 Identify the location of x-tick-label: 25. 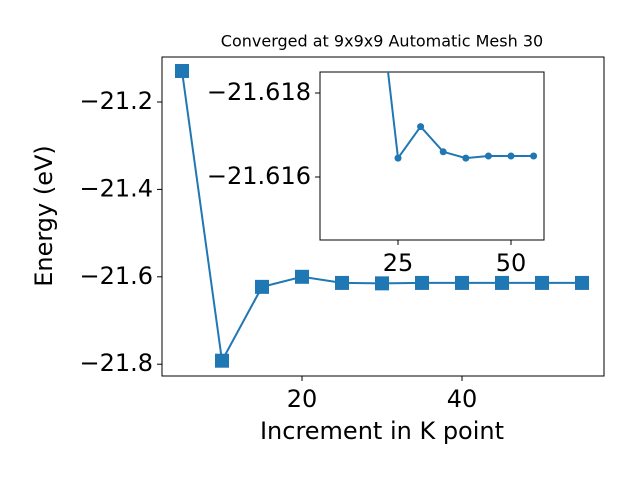
(398, 263).